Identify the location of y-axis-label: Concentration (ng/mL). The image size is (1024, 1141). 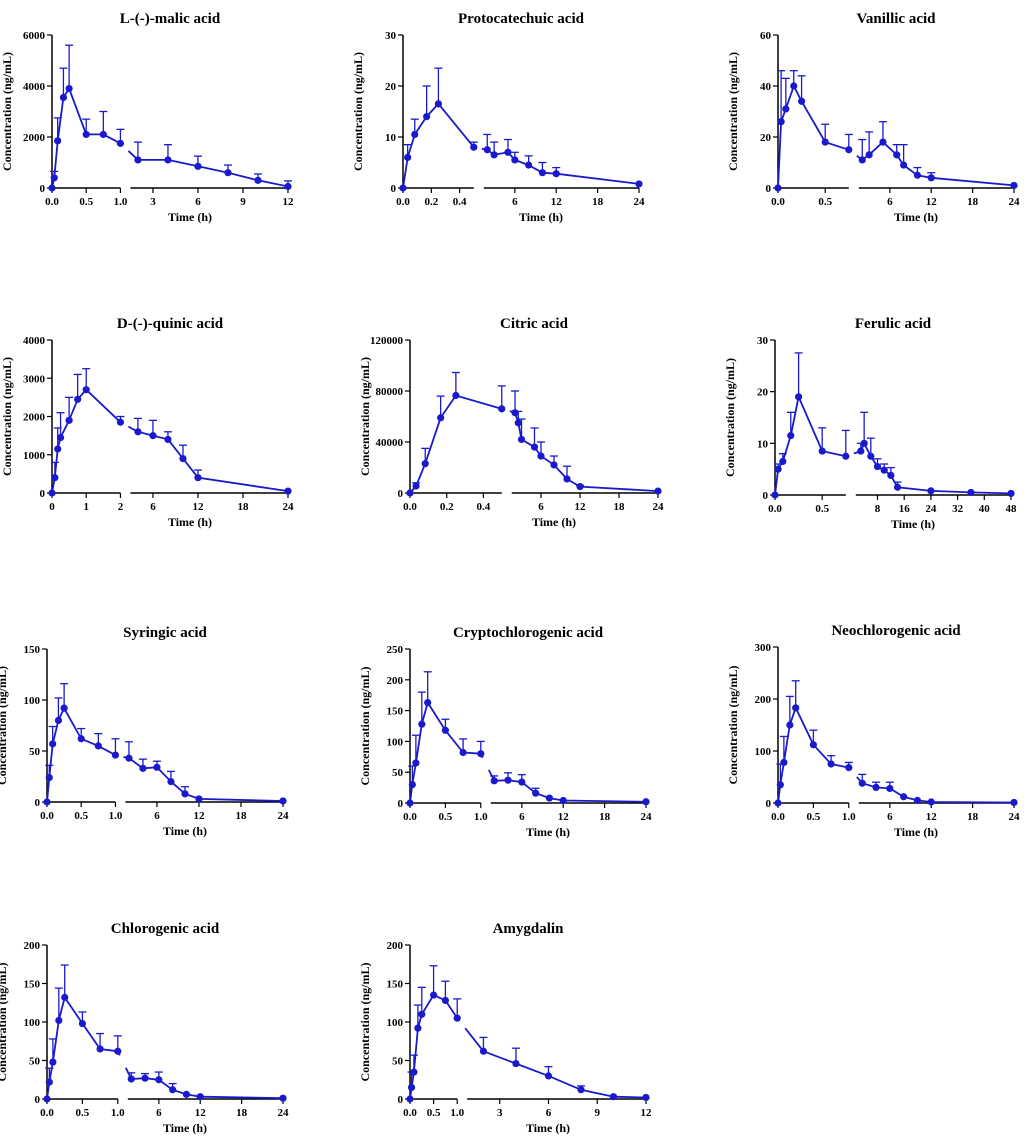
(7, 416).